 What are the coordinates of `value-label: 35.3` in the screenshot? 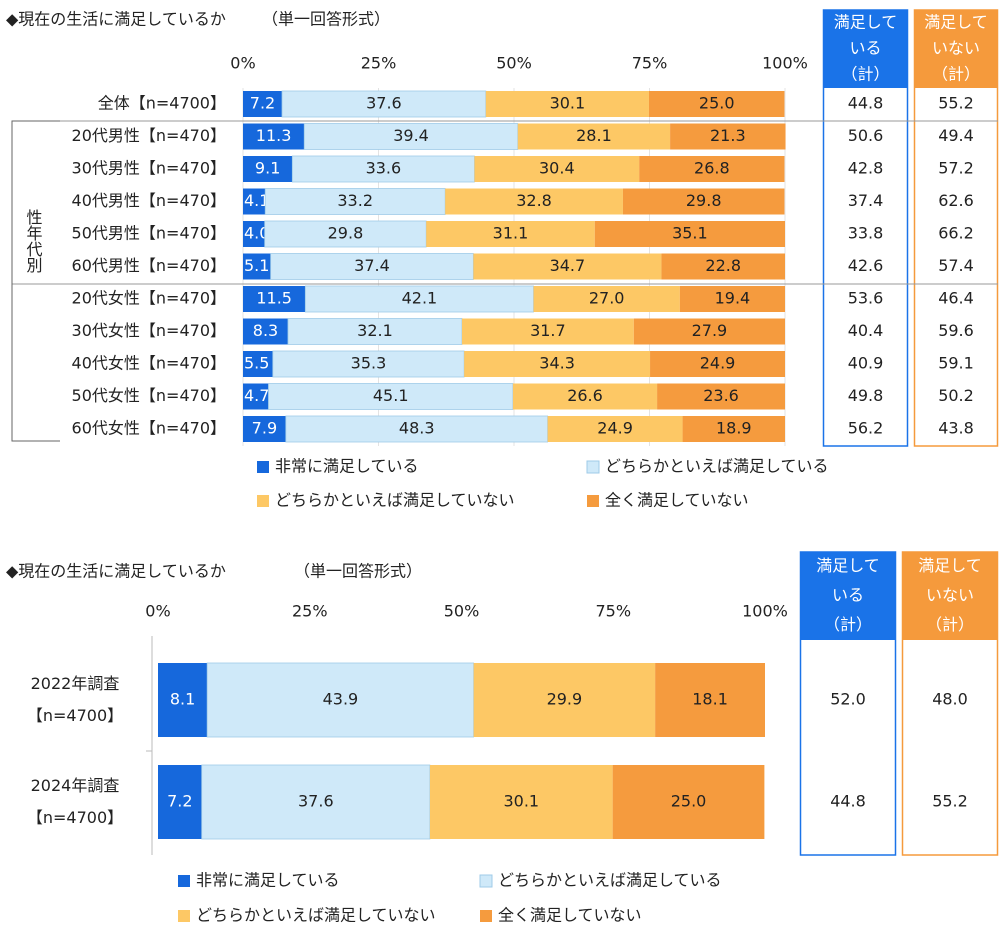 It's located at (369, 363).